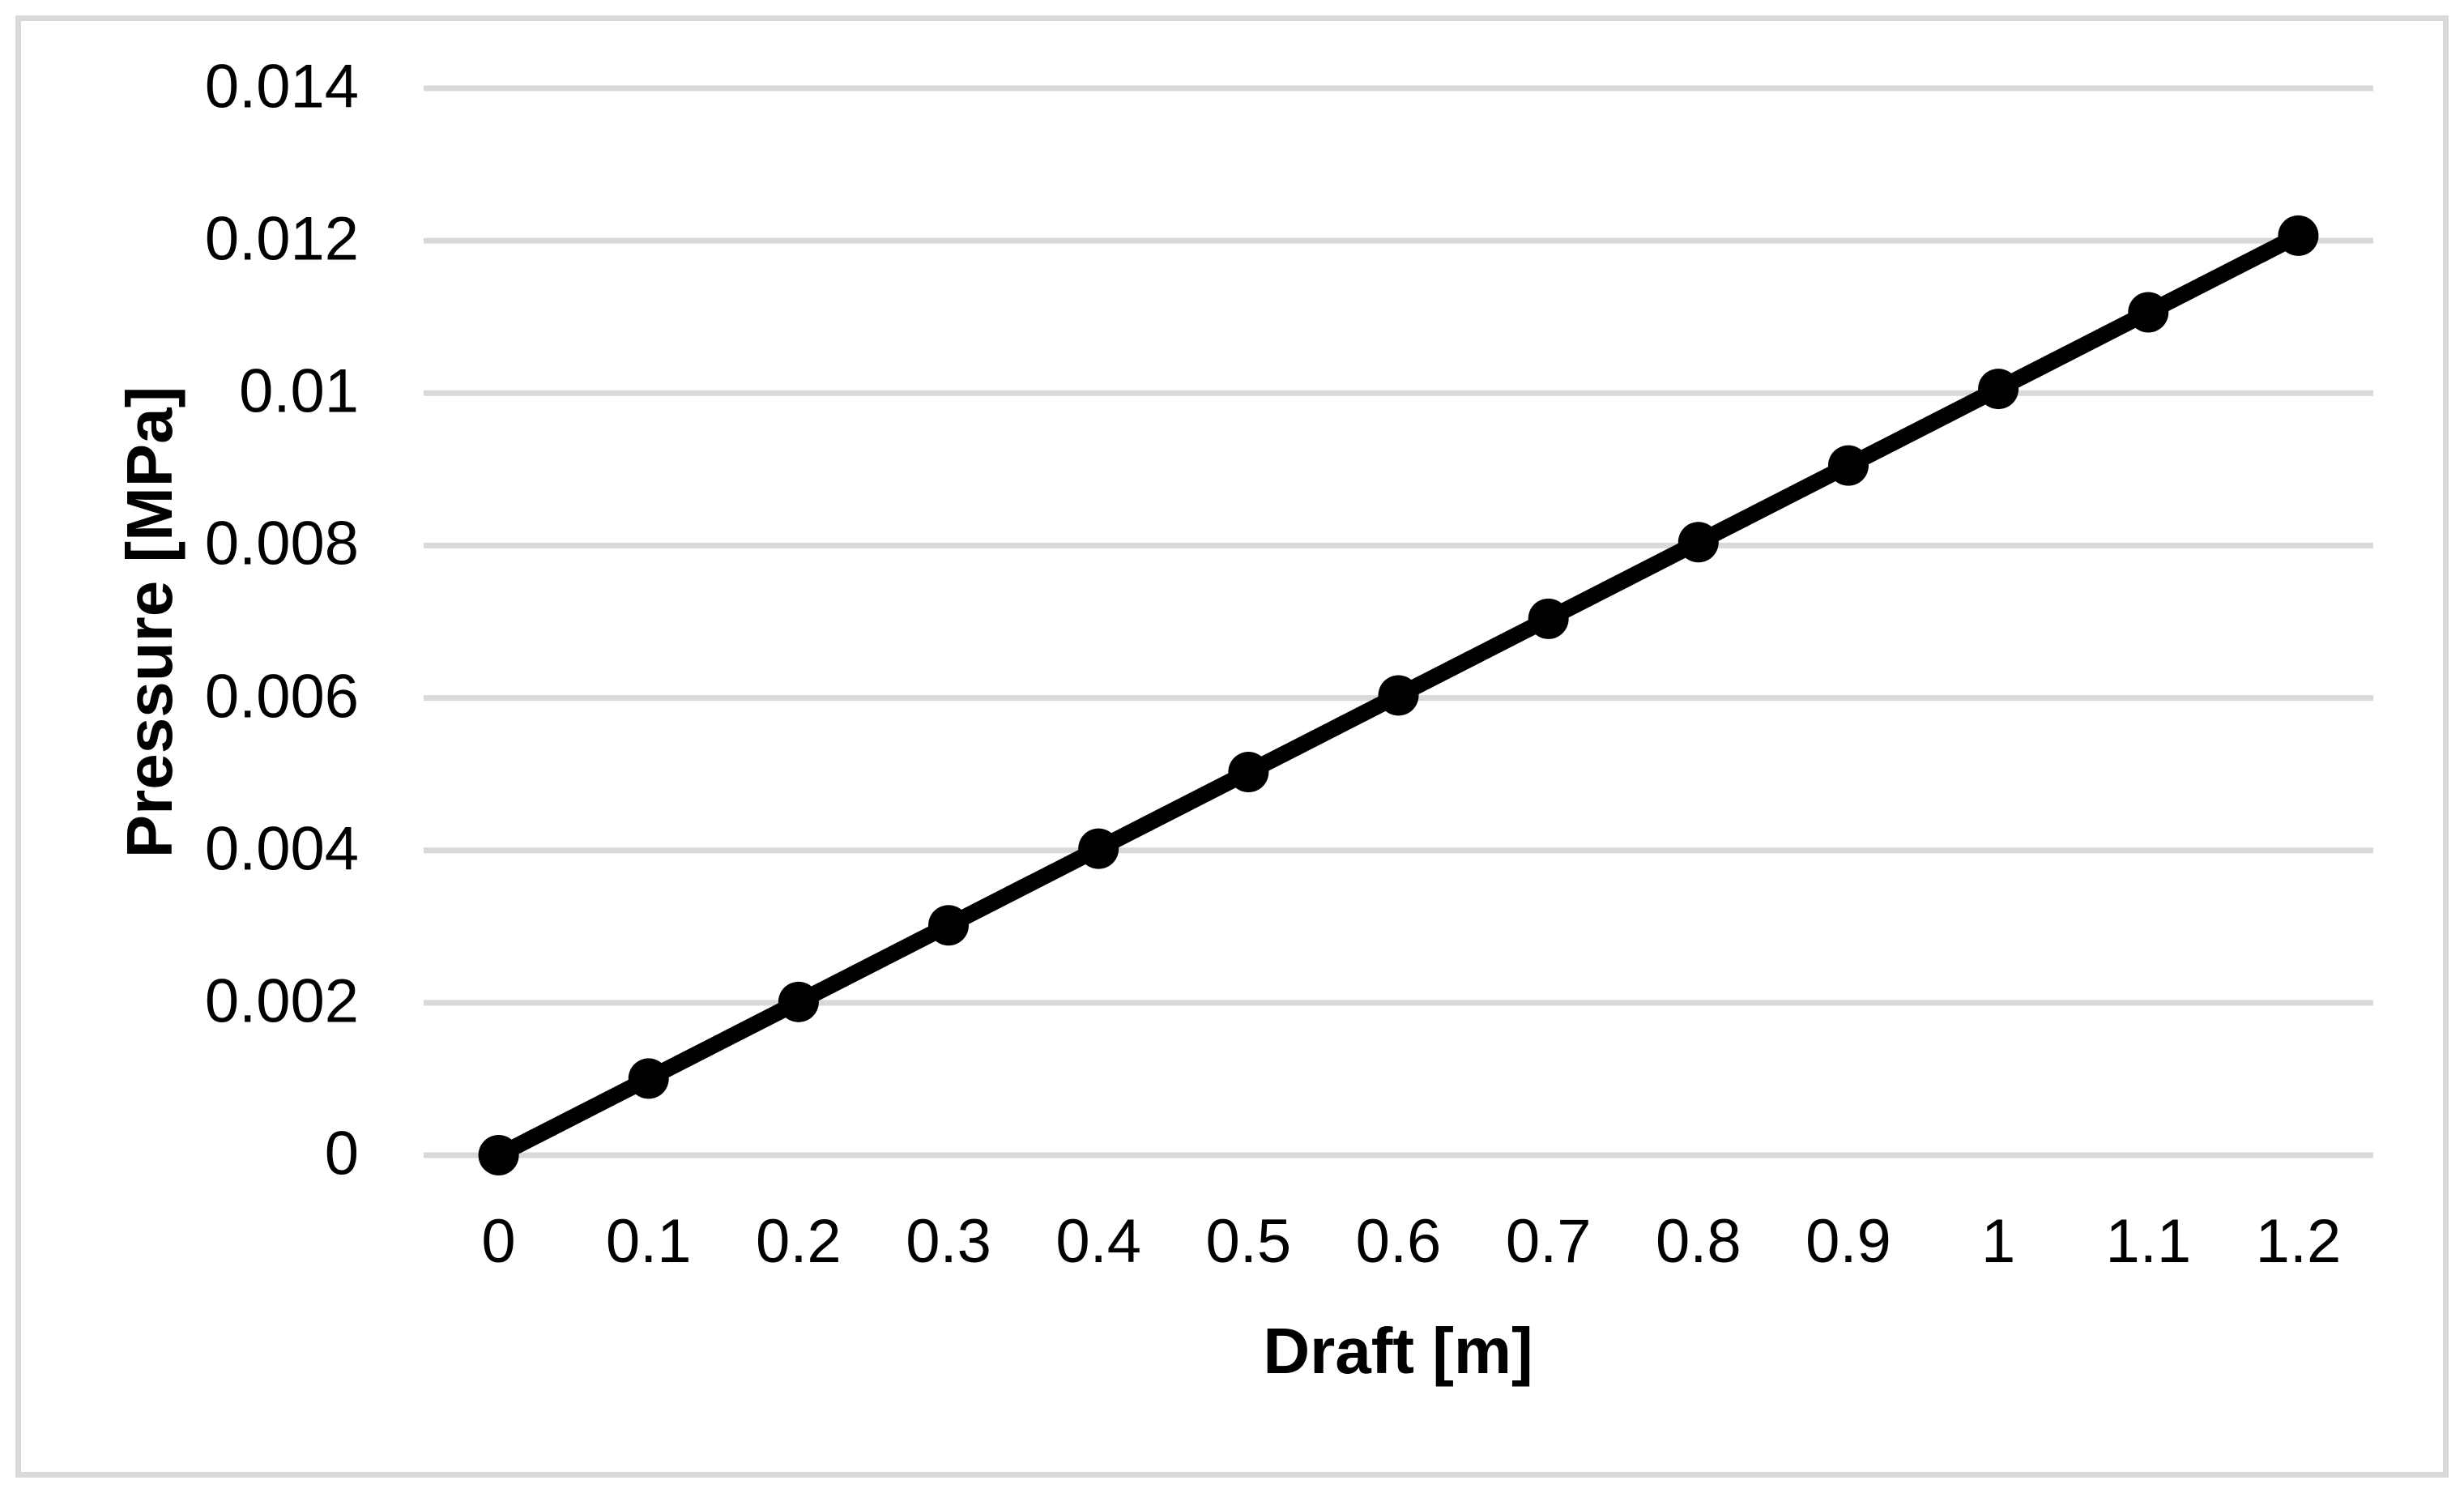  I want to click on x-tick-label: 0, so click(498, 1241).